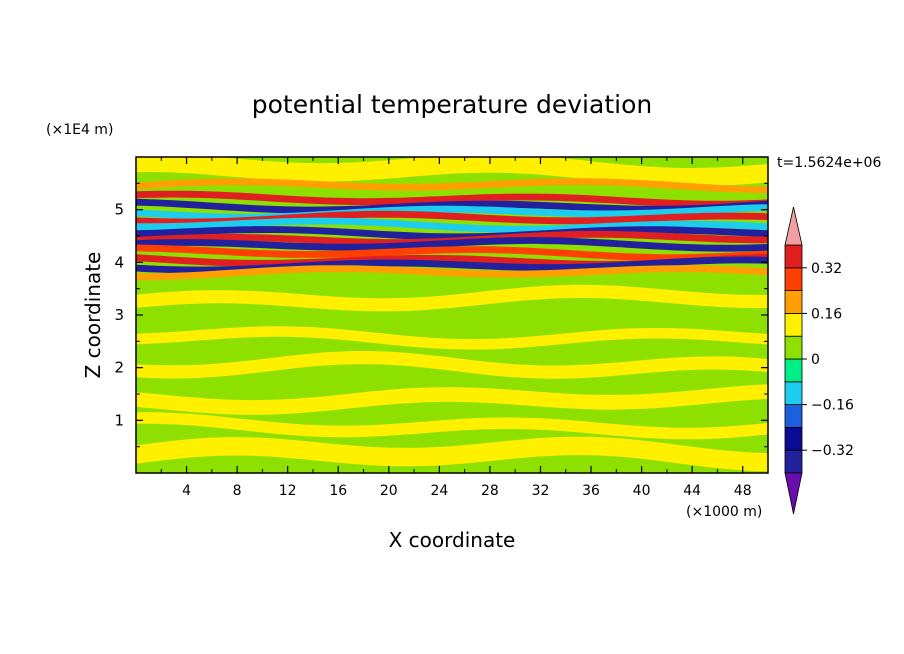  What do you see at coordinates (119, 210) in the screenshot?
I see `y-tick-label: 5` at bounding box center [119, 210].